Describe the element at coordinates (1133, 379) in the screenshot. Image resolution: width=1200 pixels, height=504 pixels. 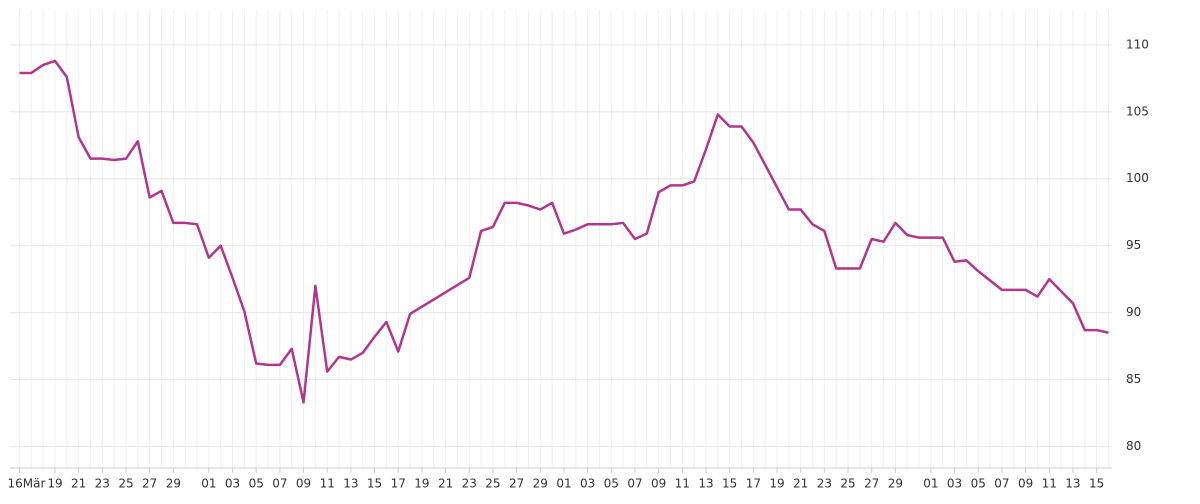
I see `y-tick-label: 85` at that location.